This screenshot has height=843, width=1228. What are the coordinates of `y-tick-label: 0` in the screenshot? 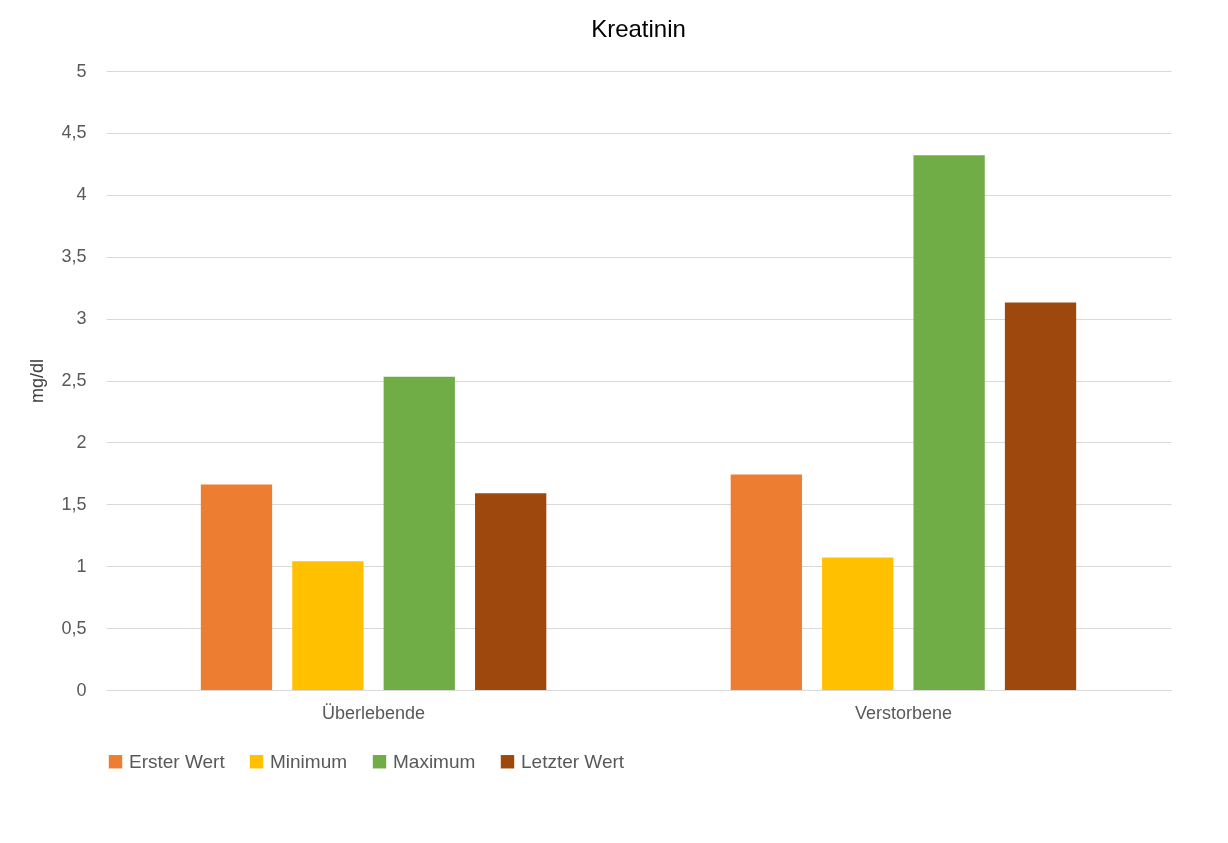 It's located at (81, 689).